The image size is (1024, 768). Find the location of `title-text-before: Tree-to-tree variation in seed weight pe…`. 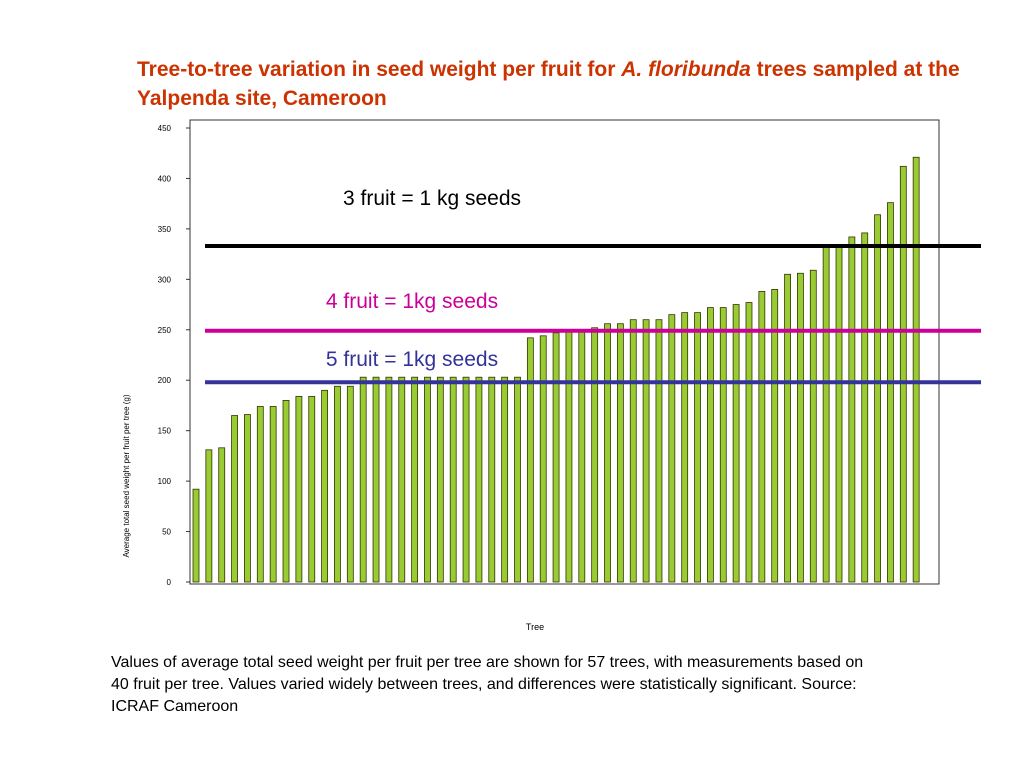

title-text-before: Tree-to-tree variation in seed weight pe… is located at coordinates (379, 69).